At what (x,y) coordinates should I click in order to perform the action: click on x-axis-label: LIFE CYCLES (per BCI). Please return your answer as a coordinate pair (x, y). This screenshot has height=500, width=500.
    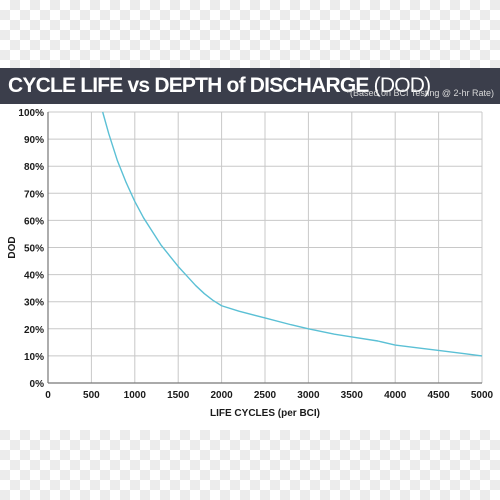
    Looking at the image, I should click on (265, 413).